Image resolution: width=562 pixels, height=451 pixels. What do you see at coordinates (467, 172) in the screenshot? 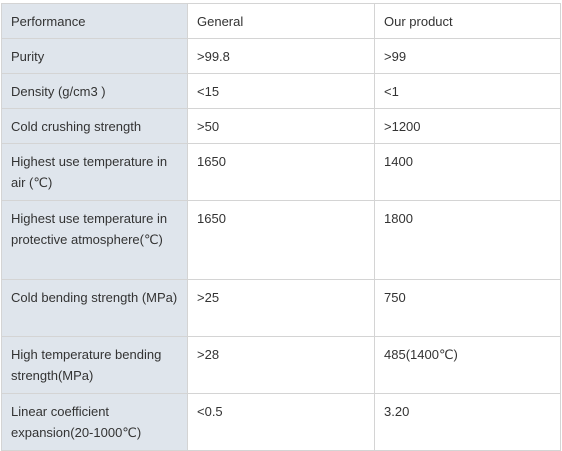
I see `cell: 1400` at bounding box center [467, 172].